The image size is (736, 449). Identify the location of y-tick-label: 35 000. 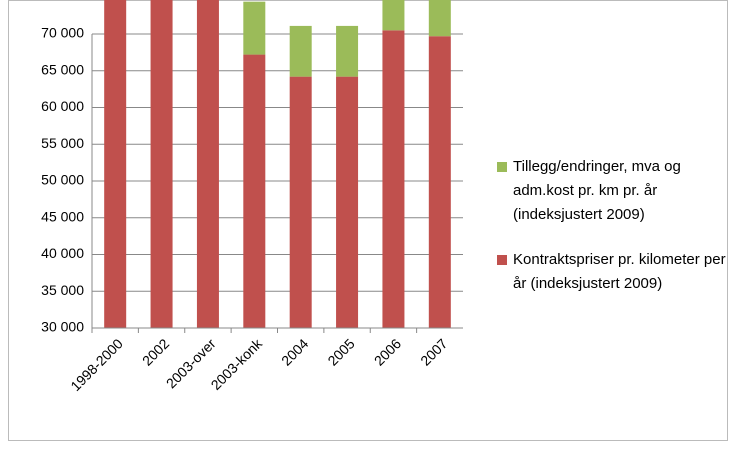
(62, 290).